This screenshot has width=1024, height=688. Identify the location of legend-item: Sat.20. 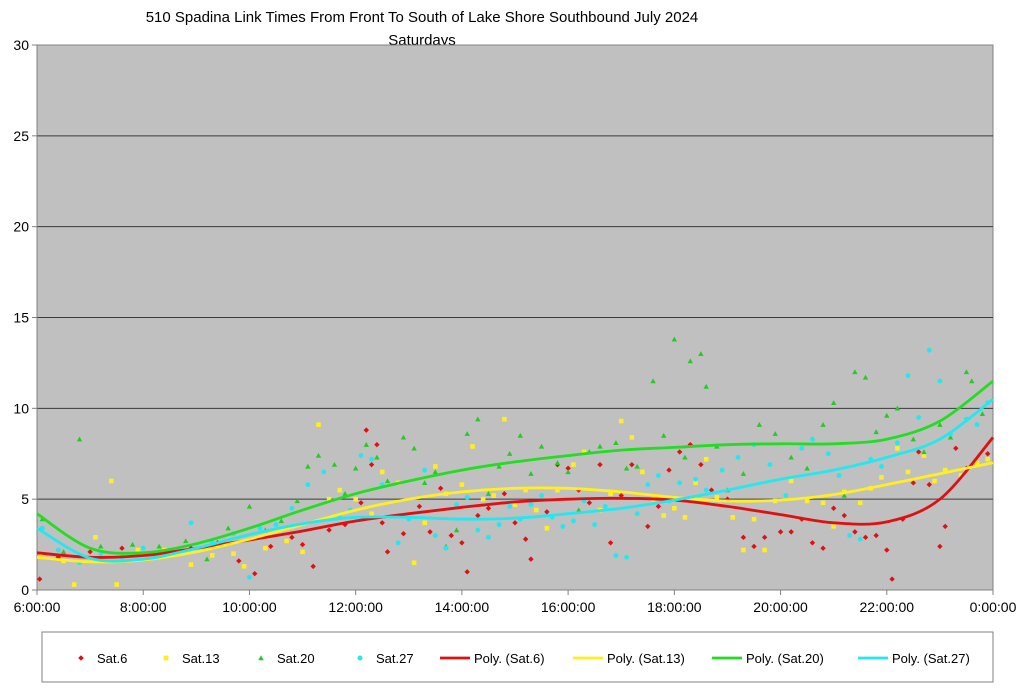
(286, 658).